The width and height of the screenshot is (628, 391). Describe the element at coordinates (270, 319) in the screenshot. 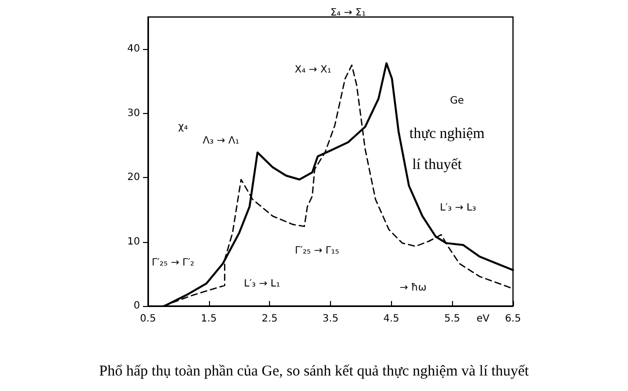

I see `x-tick-label: 2.5` at that location.